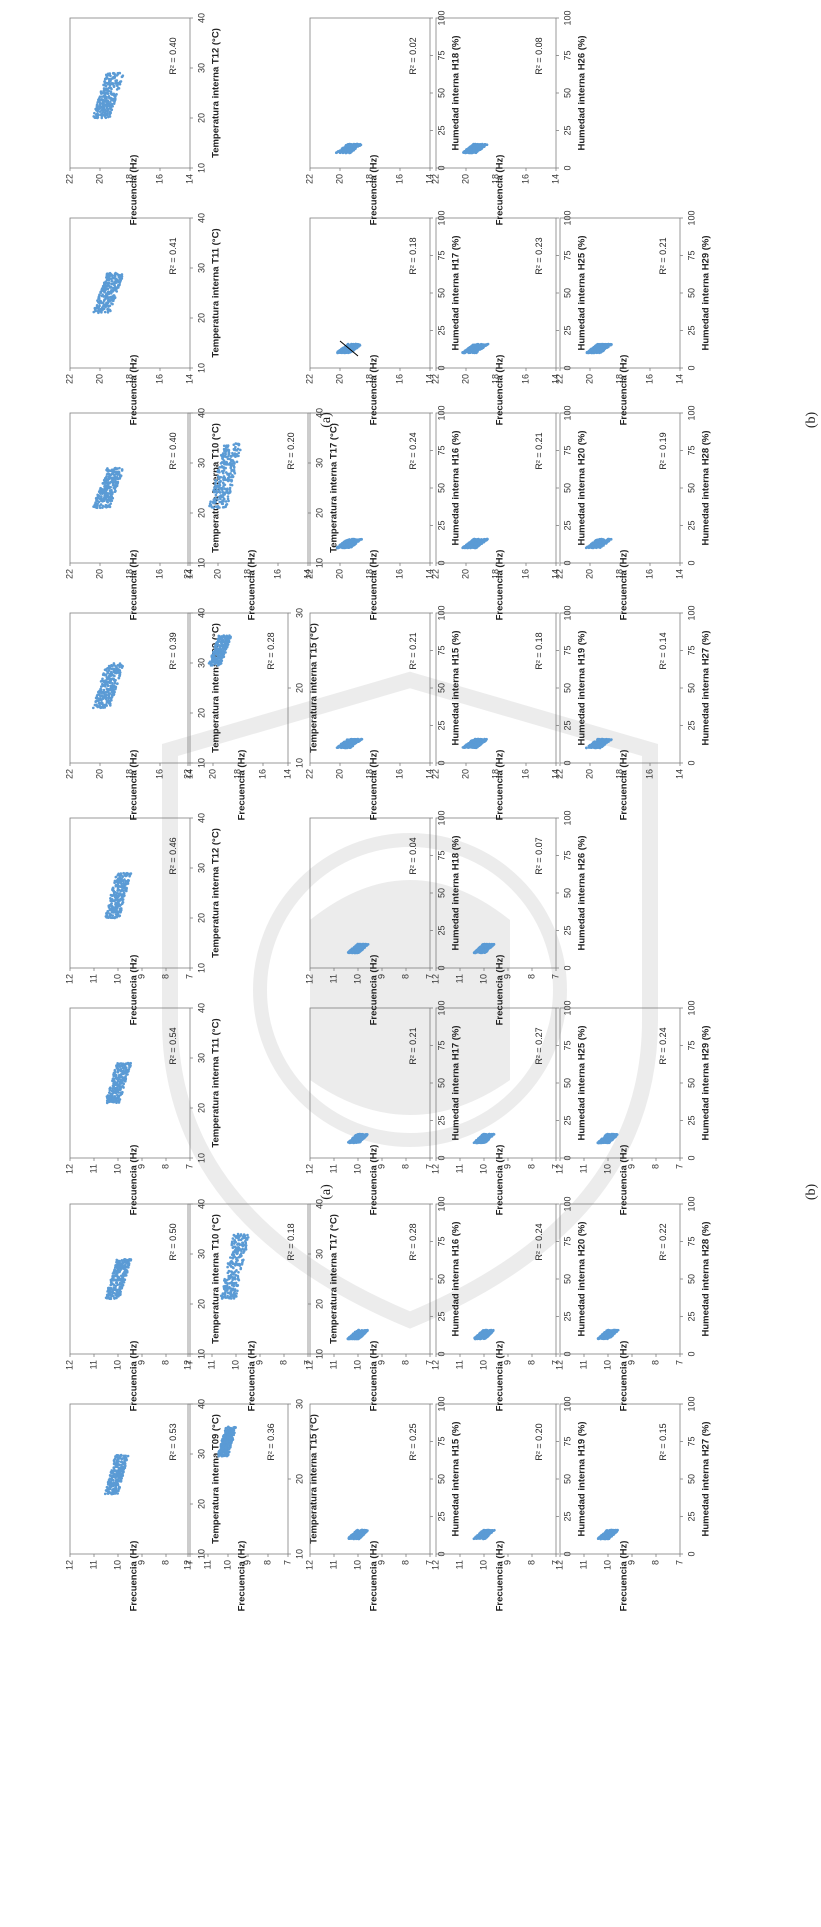 This screenshot has width=821, height=1927. Describe the element at coordinates (539, 855) in the screenshot. I see `r-squared-label: R² = 0.07` at that location.